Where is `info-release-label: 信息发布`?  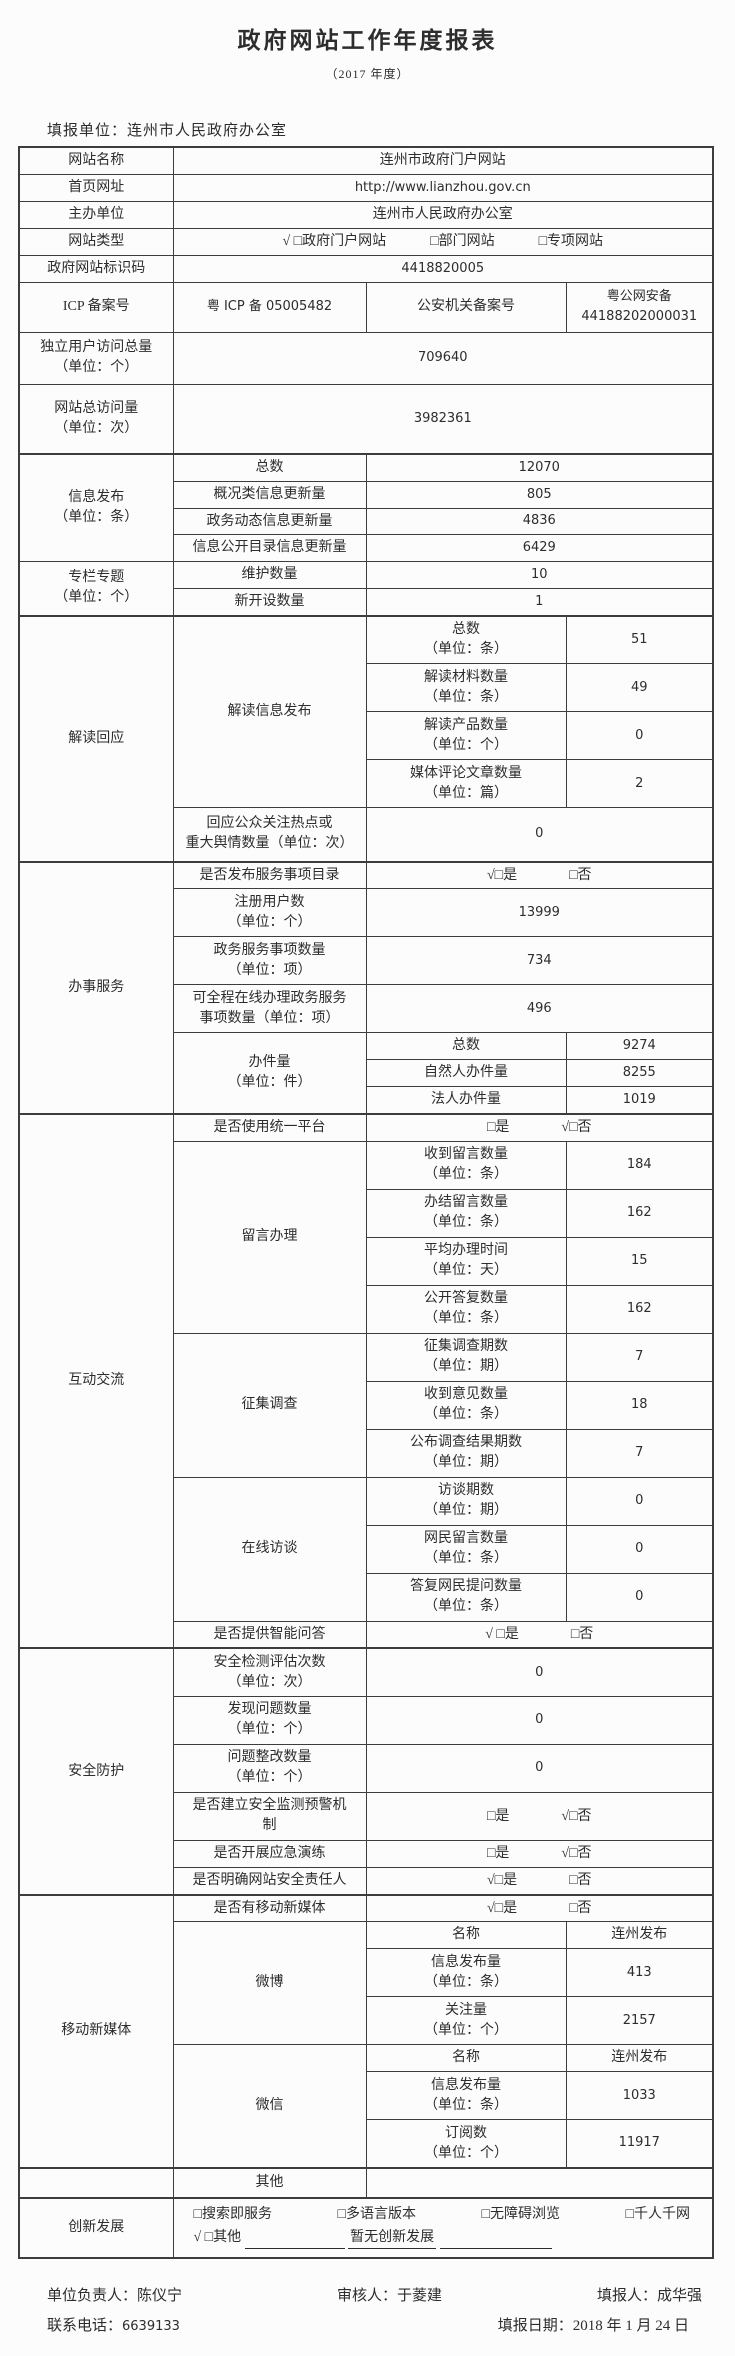 info-release-label: 信息发布 is located at coordinates (96, 498).